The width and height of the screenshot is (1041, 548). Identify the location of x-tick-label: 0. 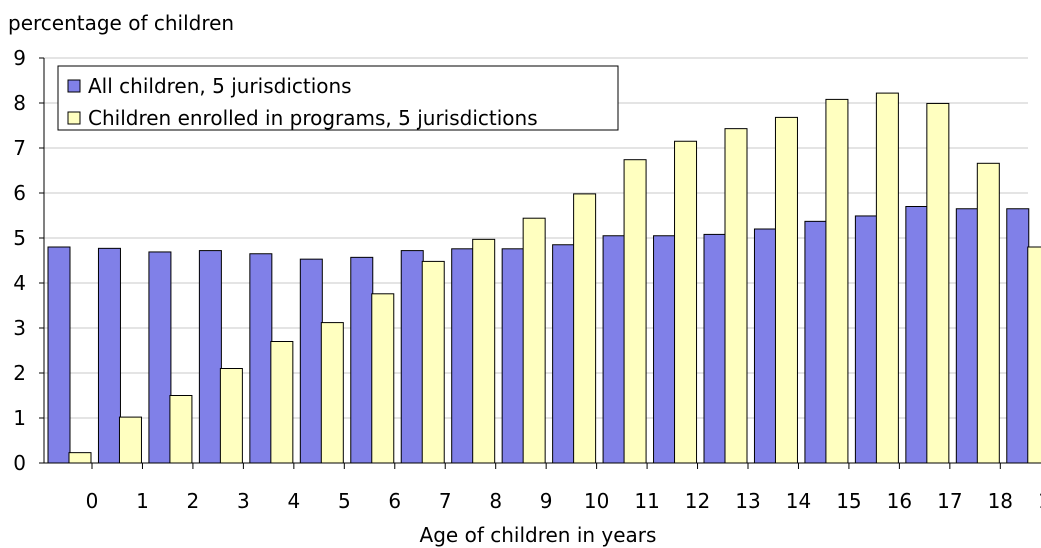
(92, 501).